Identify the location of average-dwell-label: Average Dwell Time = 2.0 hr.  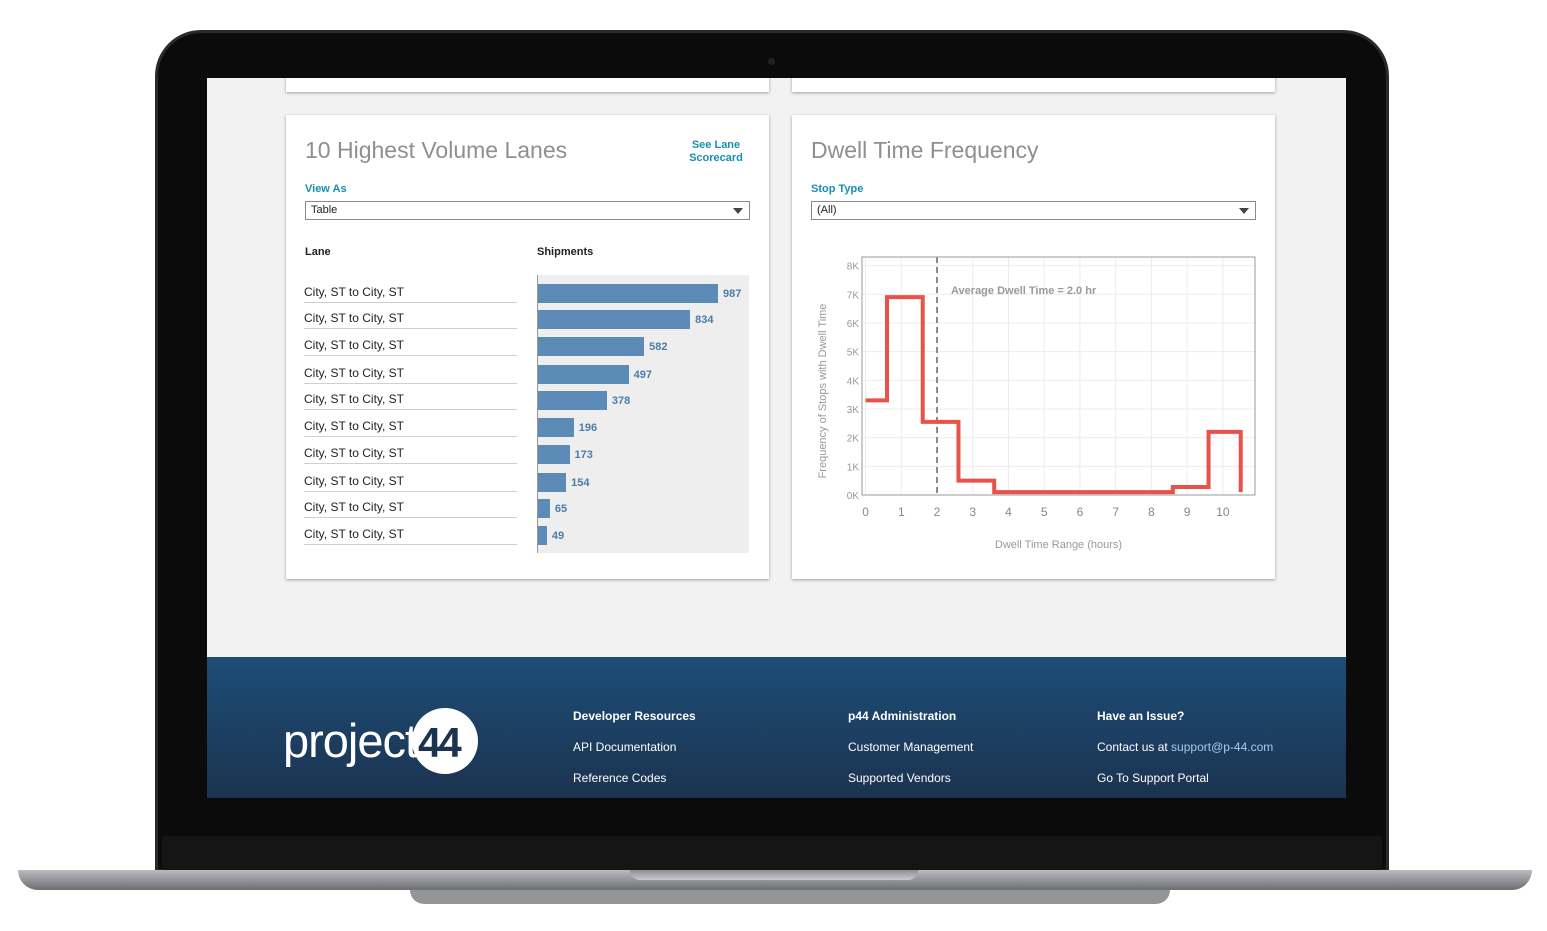
(1024, 291).